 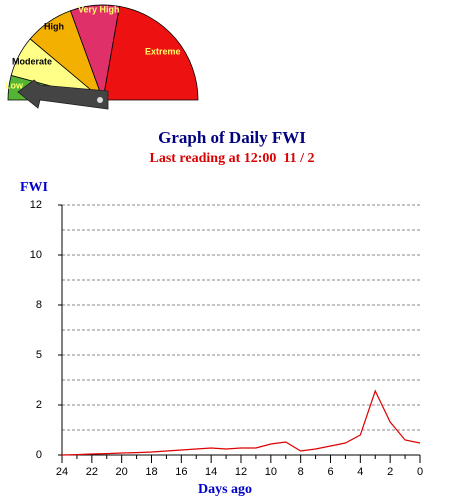 I want to click on x-tick-label: 8, so click(x=301, y=472).